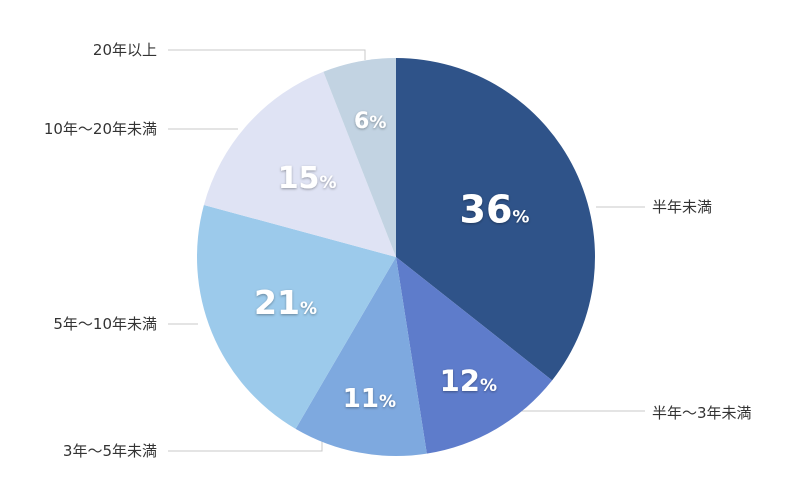 Image resolution: width=800 pixels, height=492 pixels. I want to click on slice-percentage-label: 15%, so click(307, 178).